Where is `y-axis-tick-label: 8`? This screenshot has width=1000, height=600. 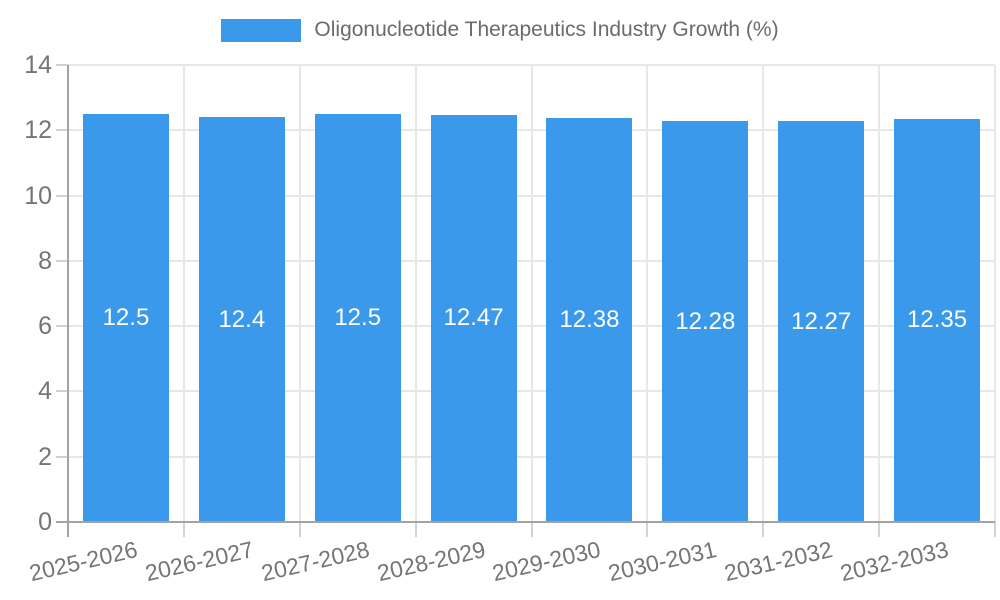 y-axis-tick-label: 8 is located at coordinates (45, 260).